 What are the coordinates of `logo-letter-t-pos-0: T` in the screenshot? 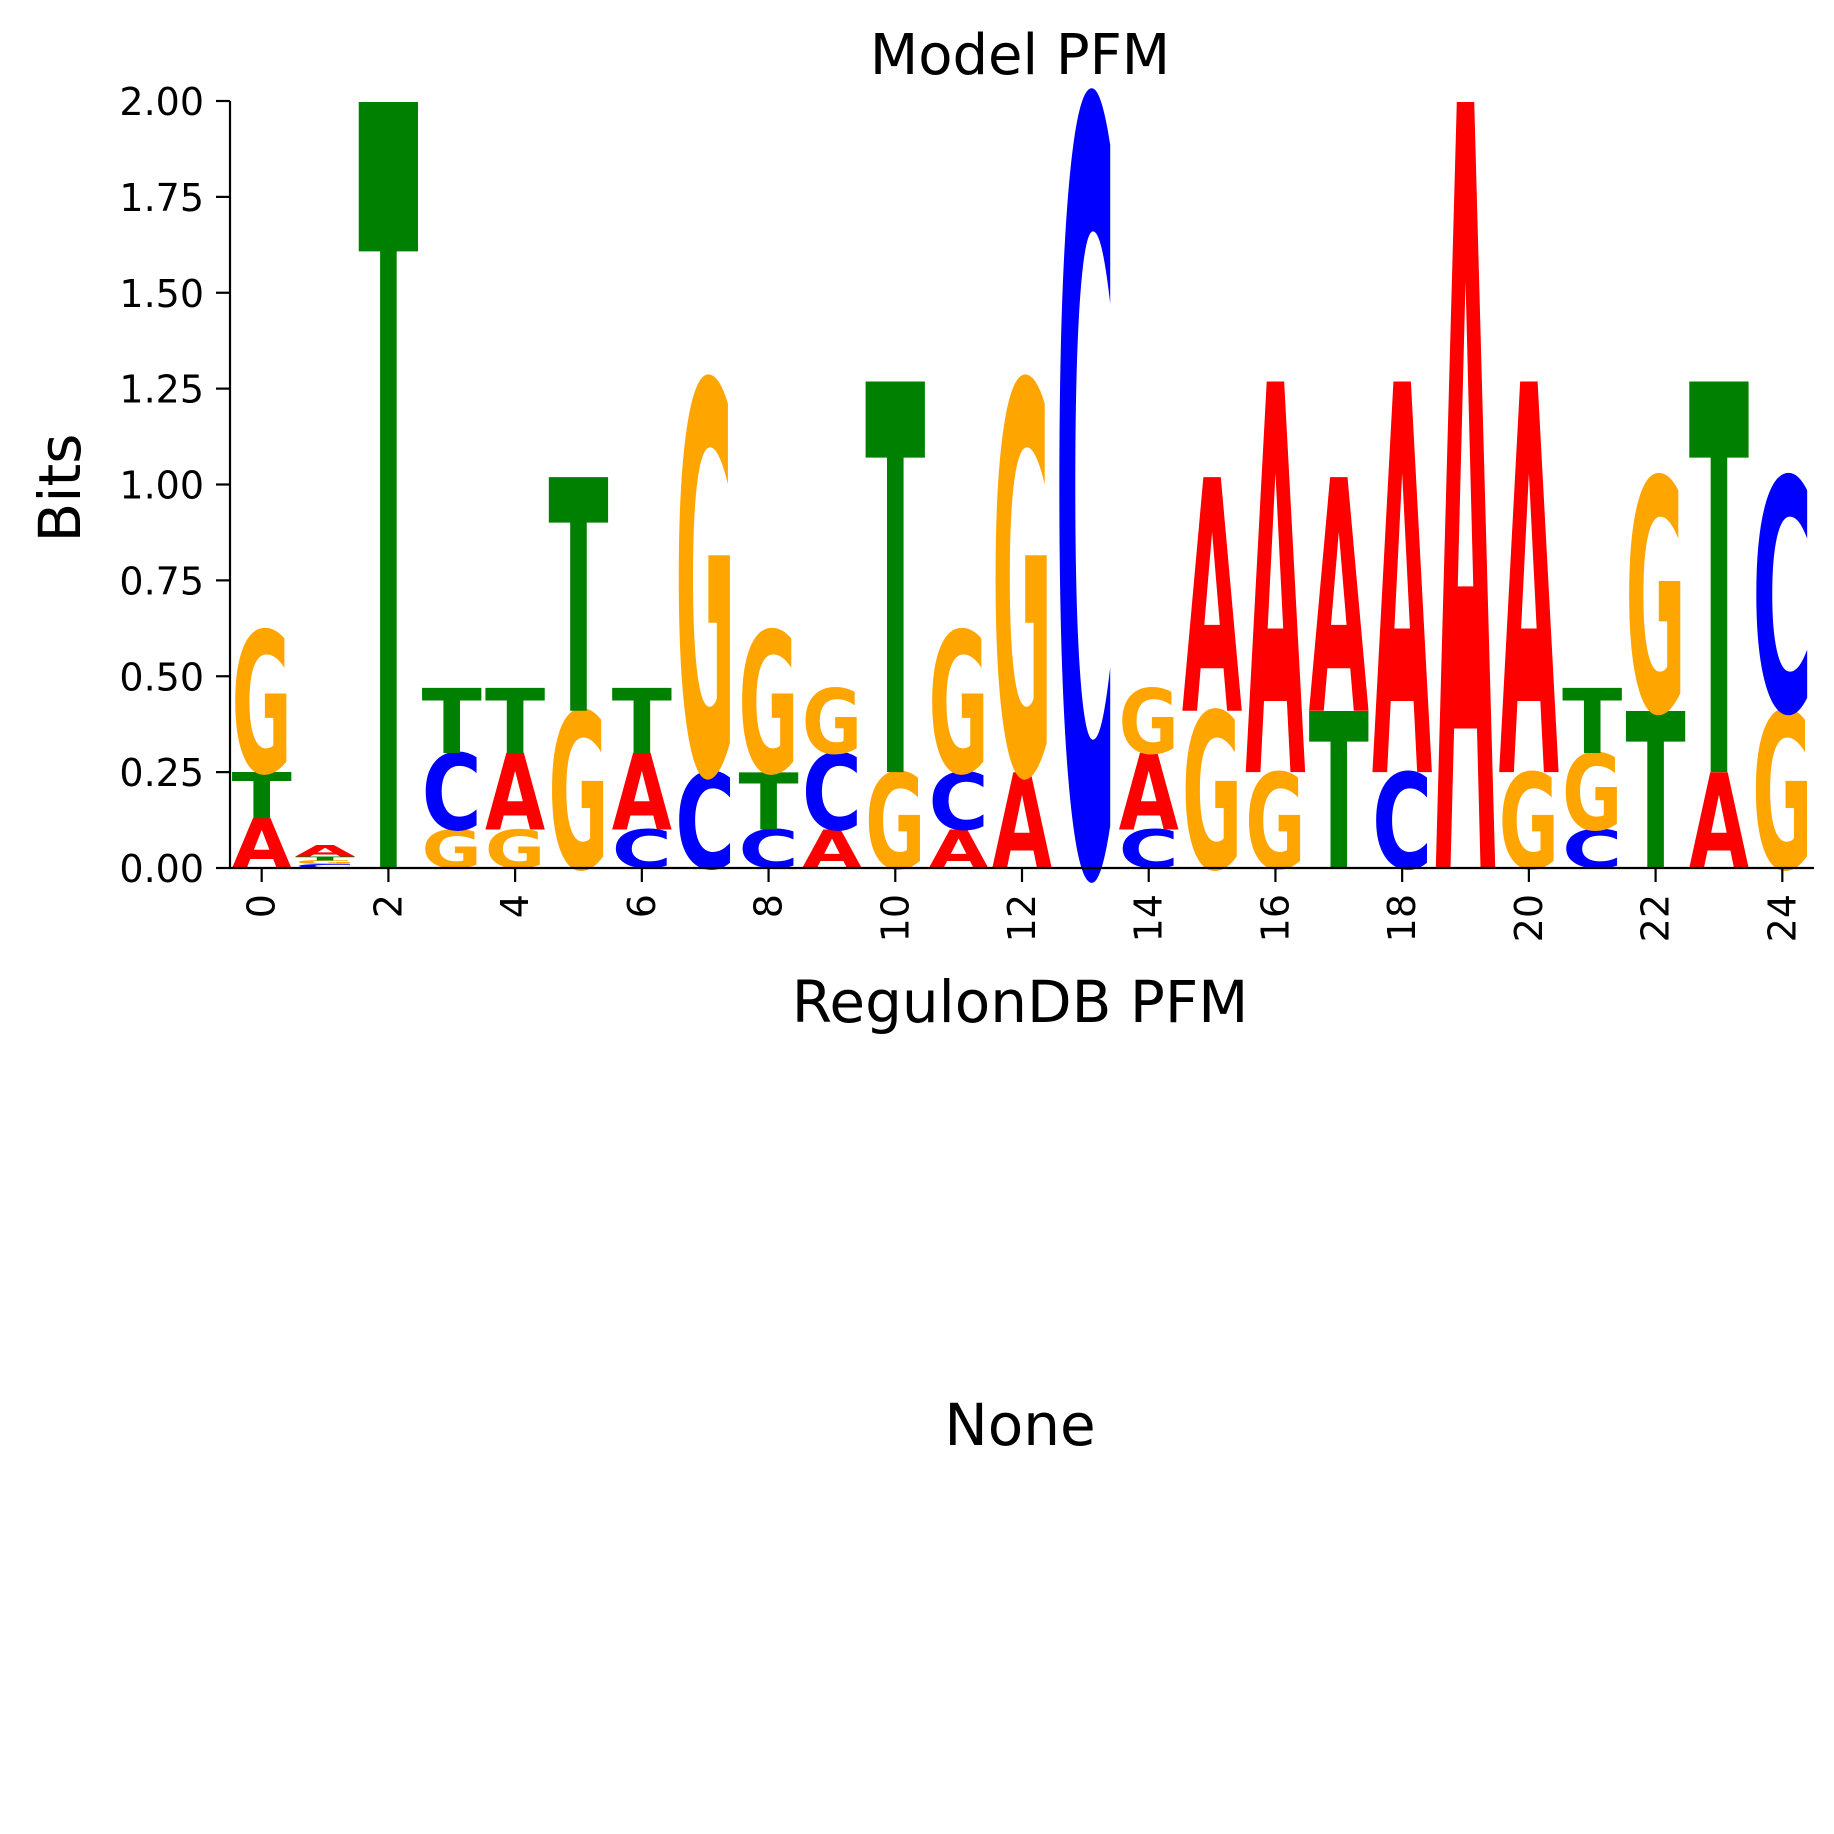 It's located at (262, 797).